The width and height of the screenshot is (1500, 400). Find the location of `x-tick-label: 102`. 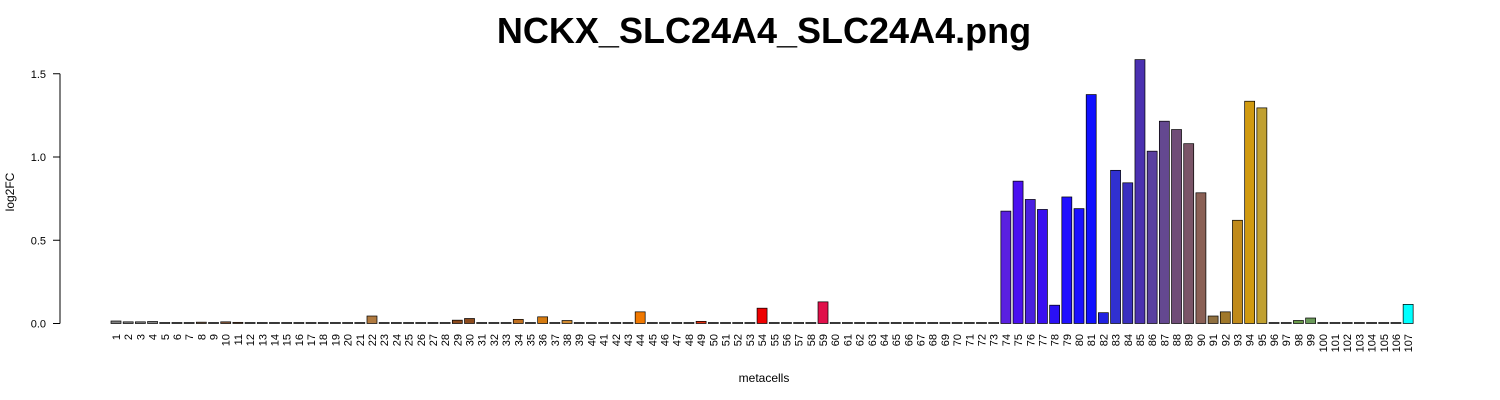

x-tick-label: 102 is located at coordinates (1348, 343).